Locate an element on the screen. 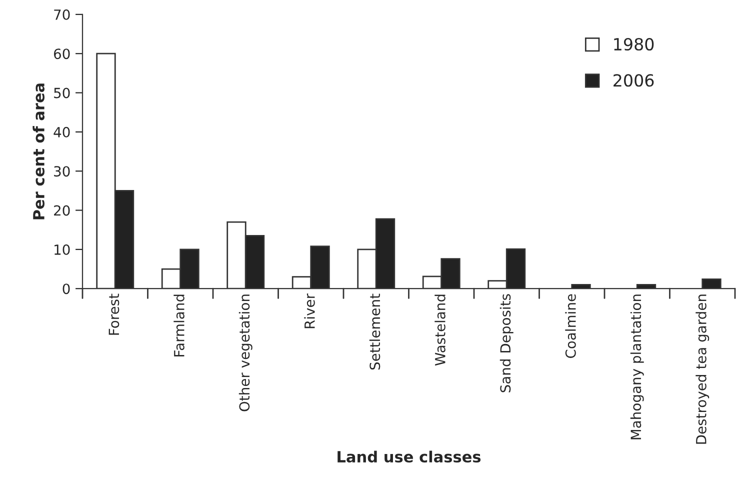  x-tick-label: Other vegetation is located at coordinates (245, 353).